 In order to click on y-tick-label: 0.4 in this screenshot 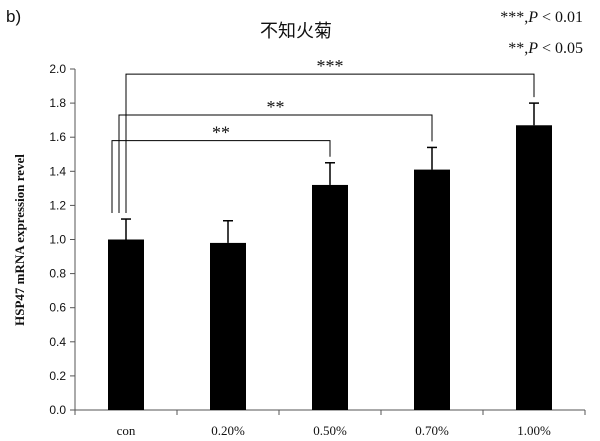, I will do `click(57, 342)`.